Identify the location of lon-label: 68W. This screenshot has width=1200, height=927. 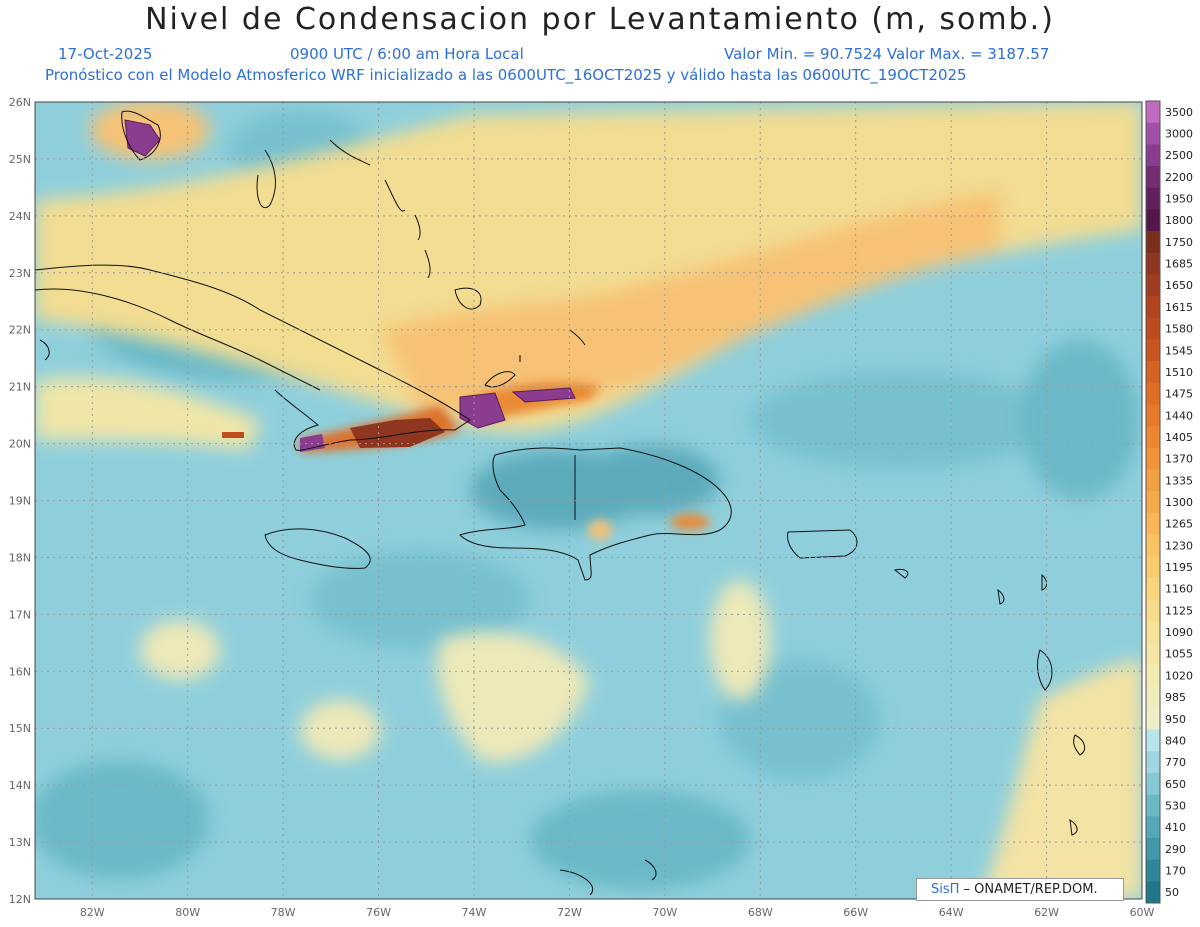
(760, 912).